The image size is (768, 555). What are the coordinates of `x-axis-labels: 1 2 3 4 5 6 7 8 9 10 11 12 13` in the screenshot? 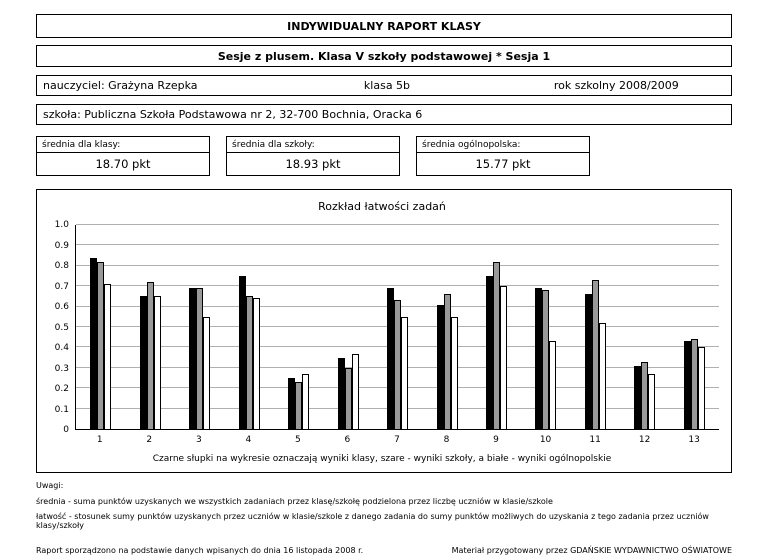 It's located at (397, 440).